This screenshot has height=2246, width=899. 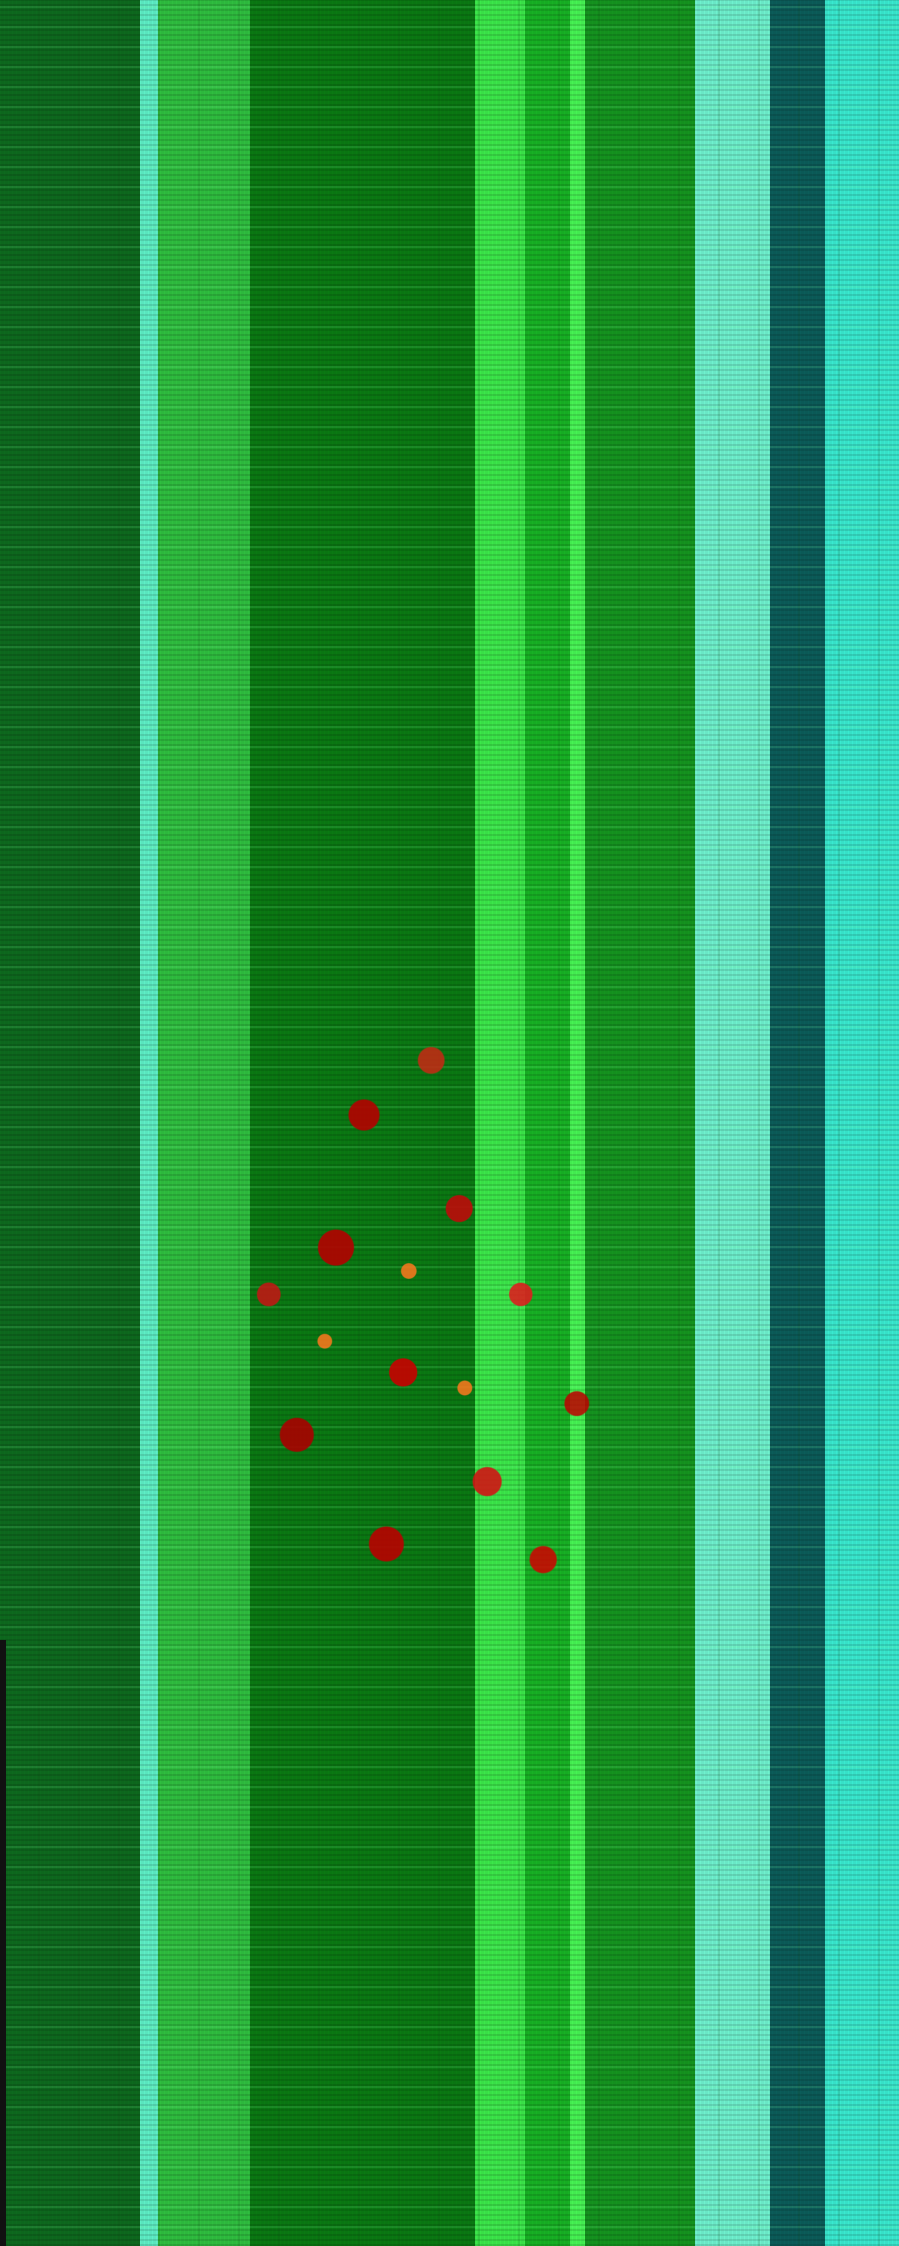 I want to click on cyan-band, so click(x=149, y=1123).